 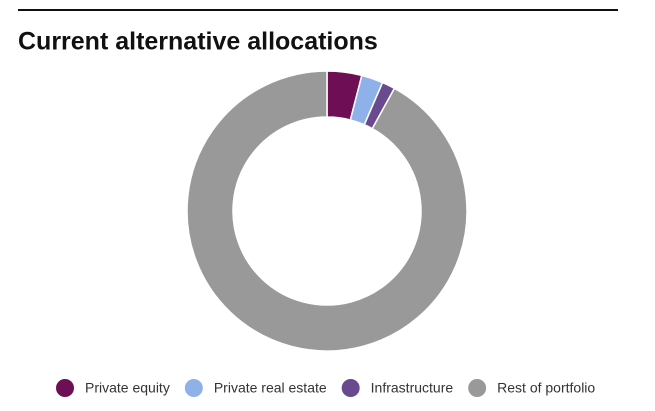 I want to click on legend-label: Infrastructure, so click(x=412, y=388).